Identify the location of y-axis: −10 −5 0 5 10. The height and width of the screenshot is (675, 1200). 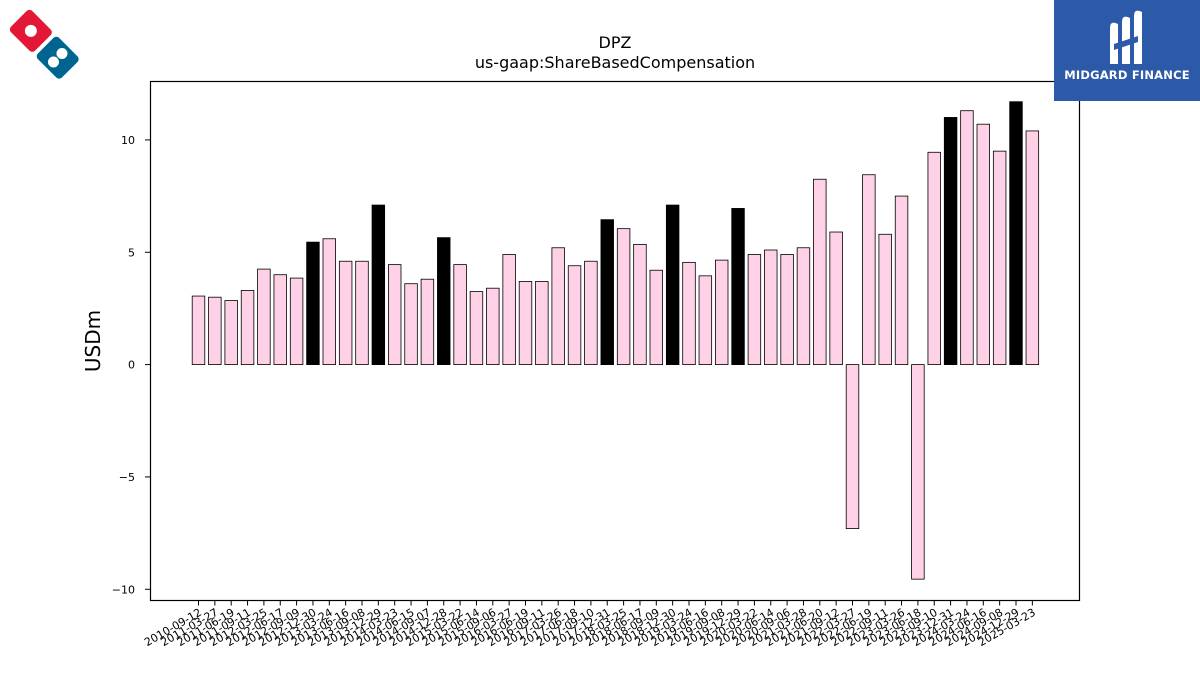
(131, 365).